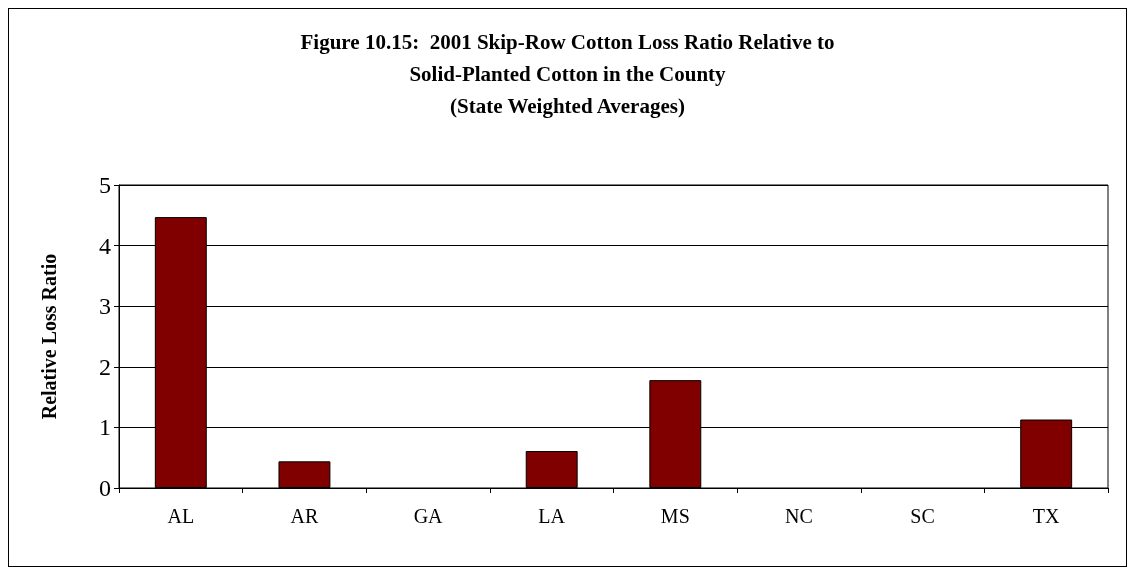  Describe the element at coordinates (1046, 516) in the screenshot. I see `x-tick-label: TX` at that location.